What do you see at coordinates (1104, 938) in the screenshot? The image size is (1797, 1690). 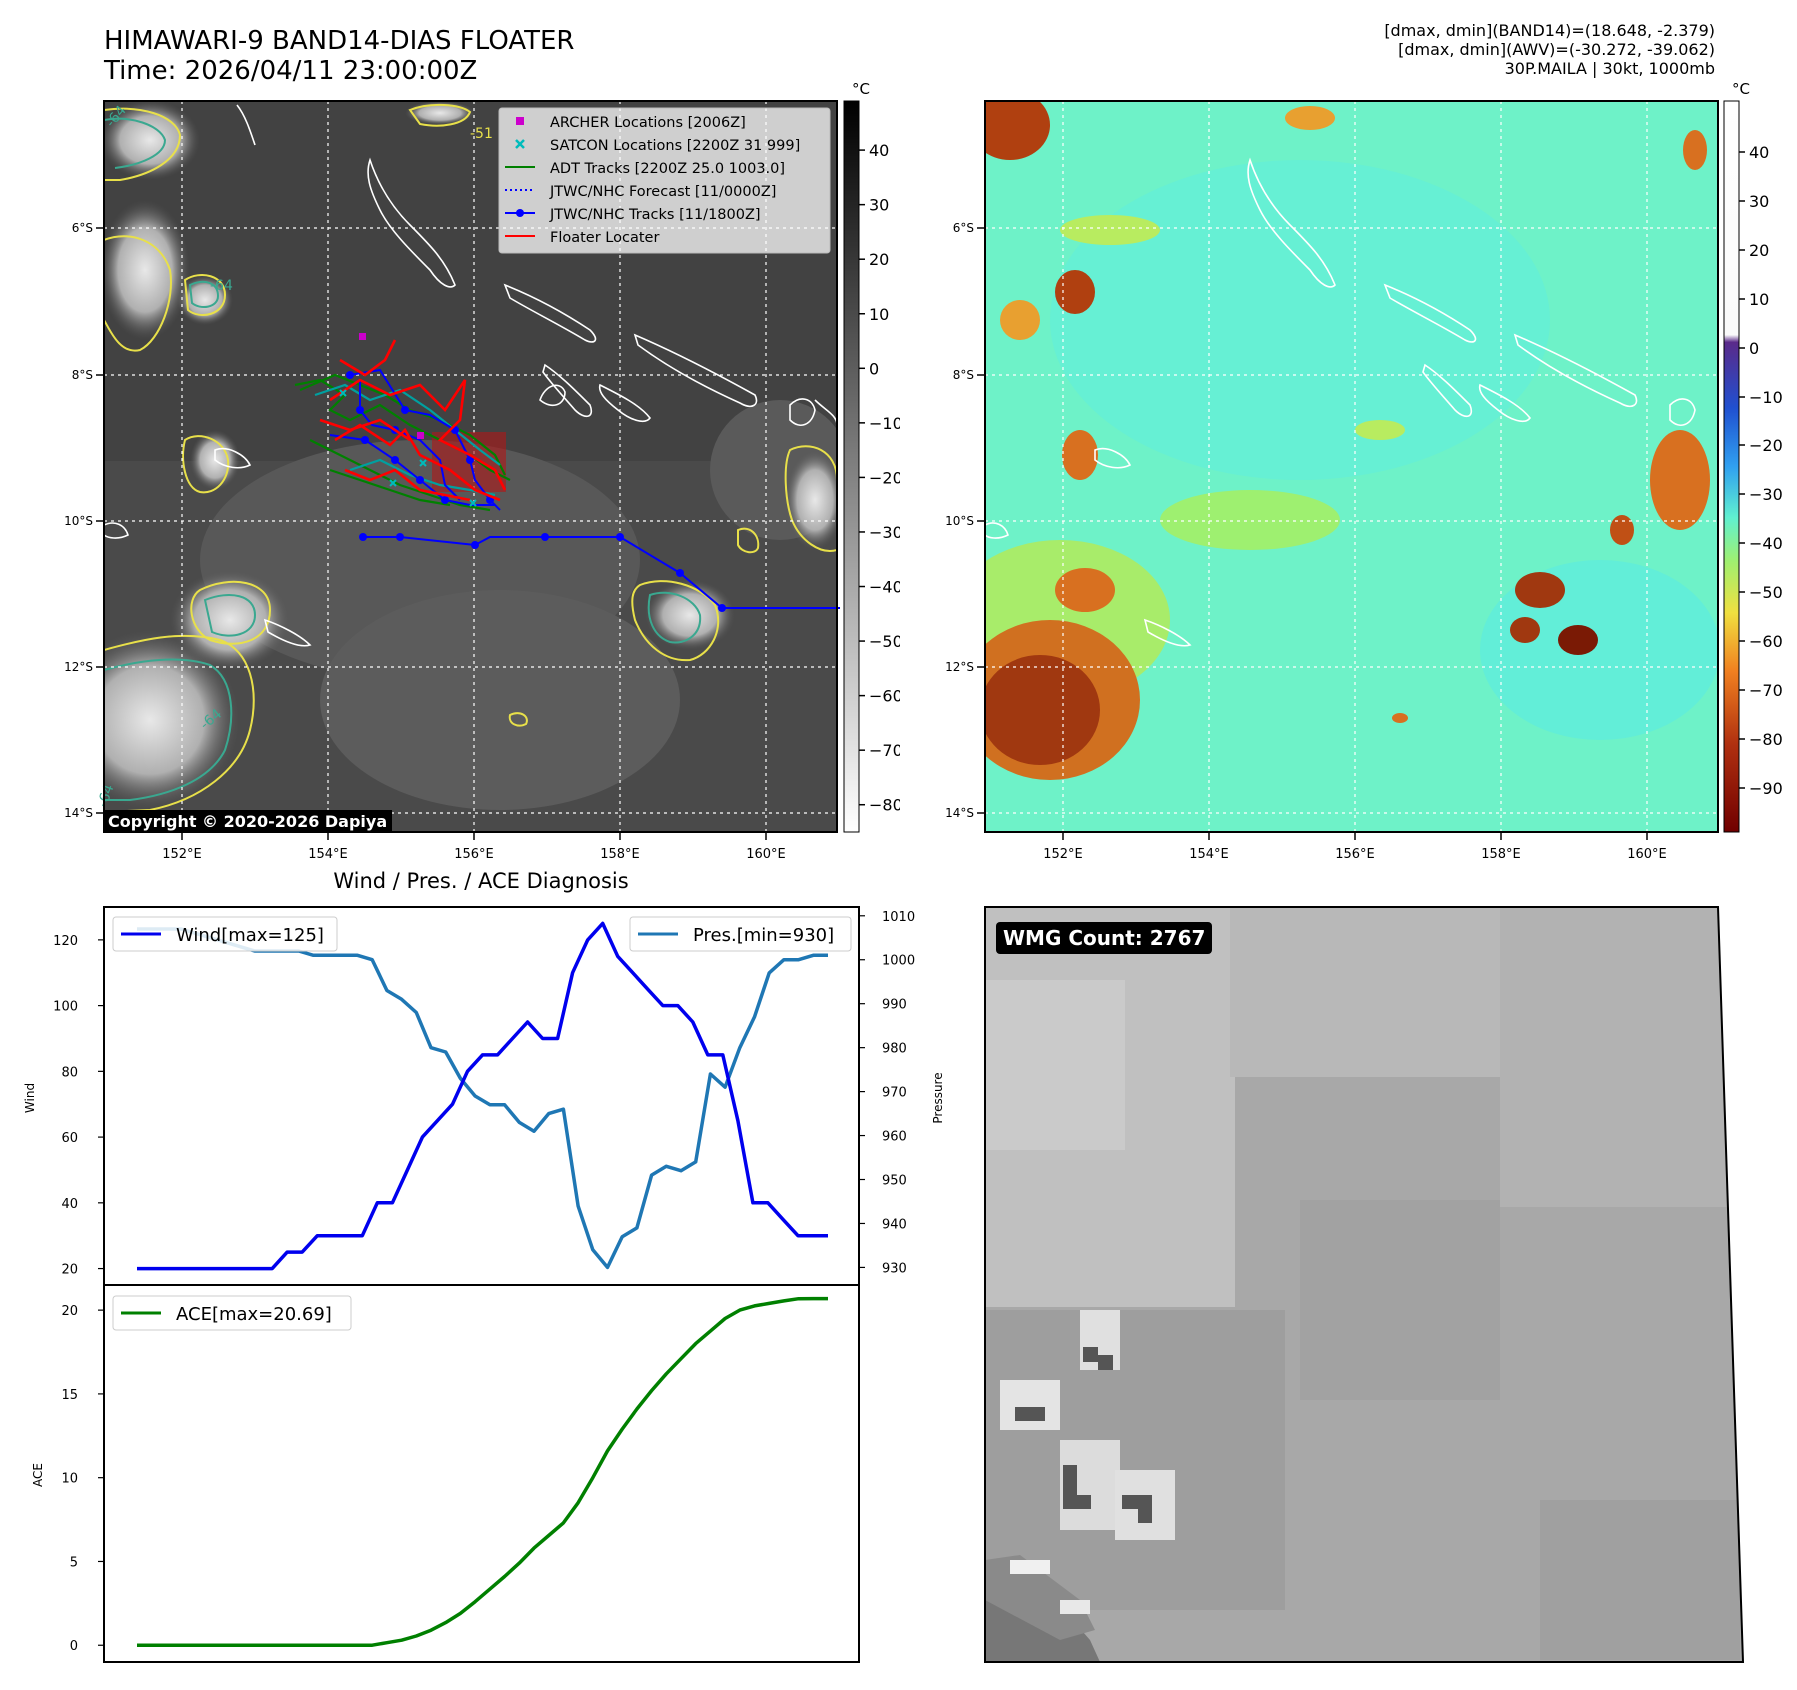 I see `wmg-count-label: WMG Count: 2767` at bounding box center [1104, 938].